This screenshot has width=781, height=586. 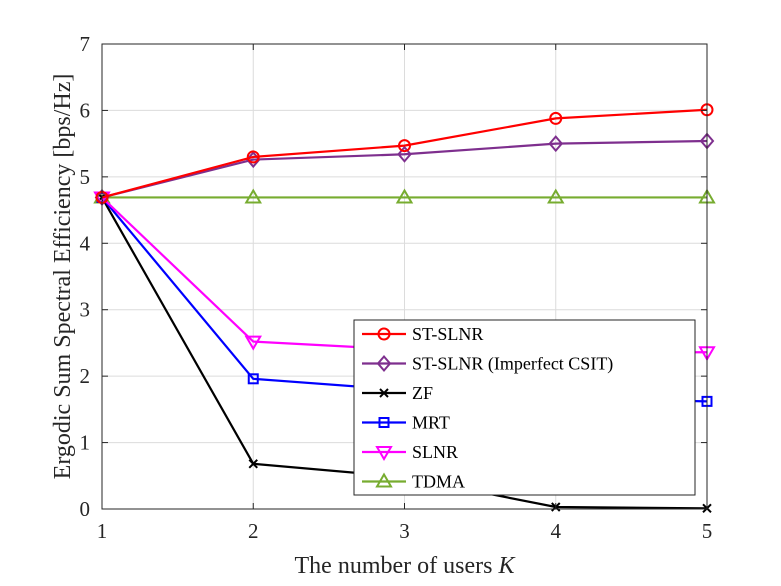 What do you see at coordinates (85, 443) in the screenshot?
I see `y-tick-label: 1` at bounding box center [85, 443].